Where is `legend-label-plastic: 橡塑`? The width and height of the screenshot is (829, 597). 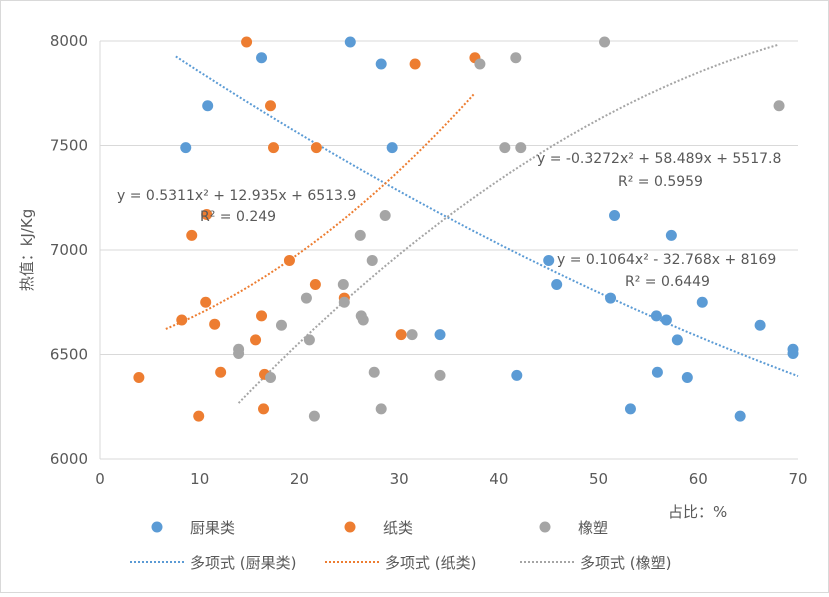
legend-label-plastic: 橡塑 is located at coordinates (593, 528).